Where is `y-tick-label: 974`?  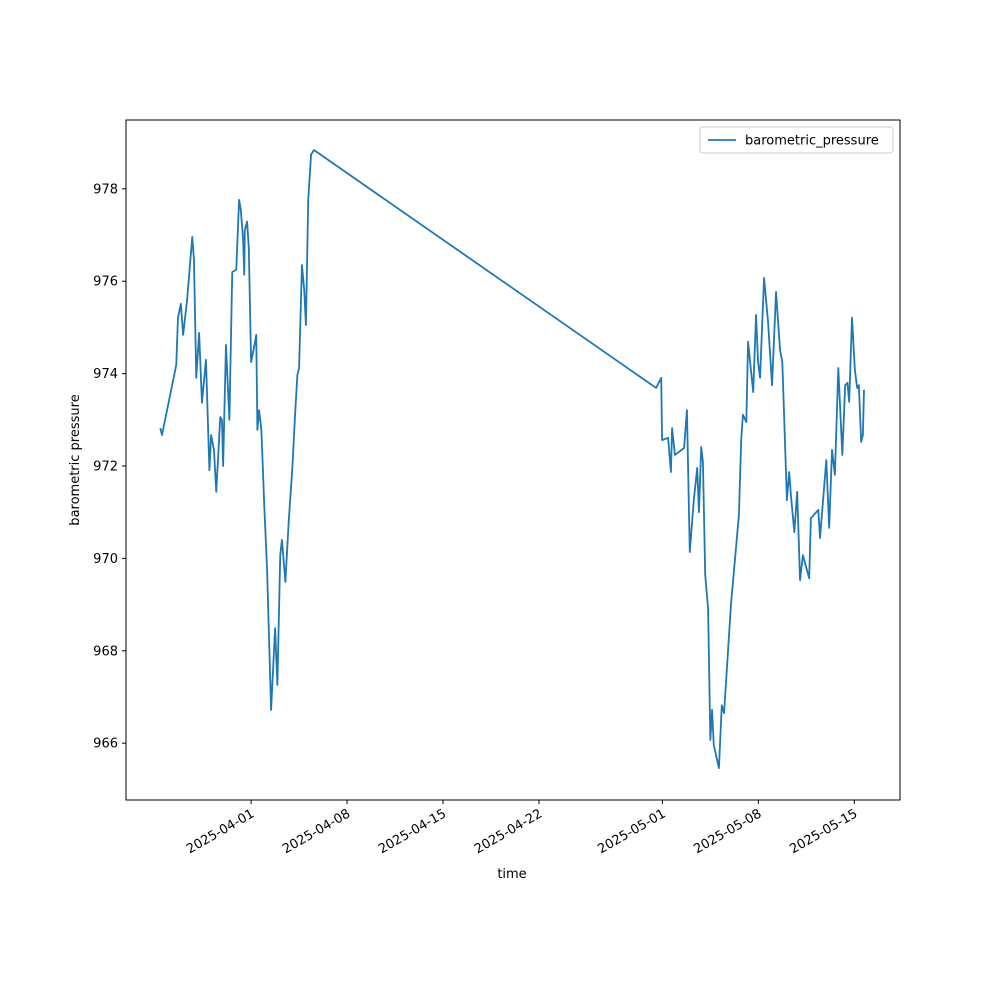
y-tick-label: 974 is located at coordinates (105, 374).